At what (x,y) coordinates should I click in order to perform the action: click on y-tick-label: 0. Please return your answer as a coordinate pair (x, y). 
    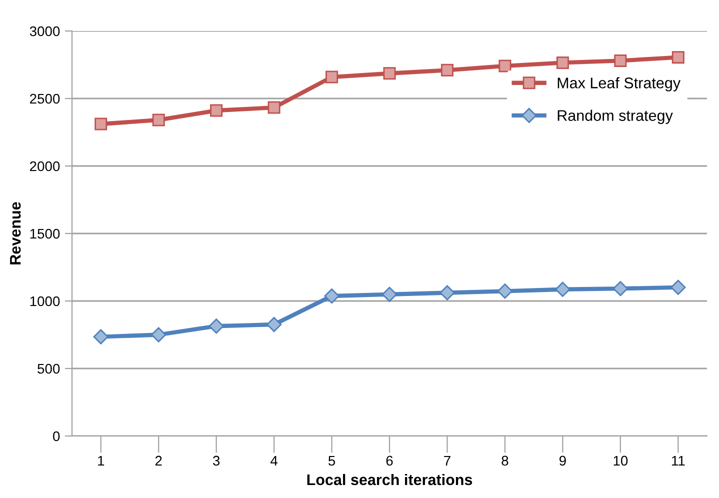
    Looking at the image, I should click on (56, 436).